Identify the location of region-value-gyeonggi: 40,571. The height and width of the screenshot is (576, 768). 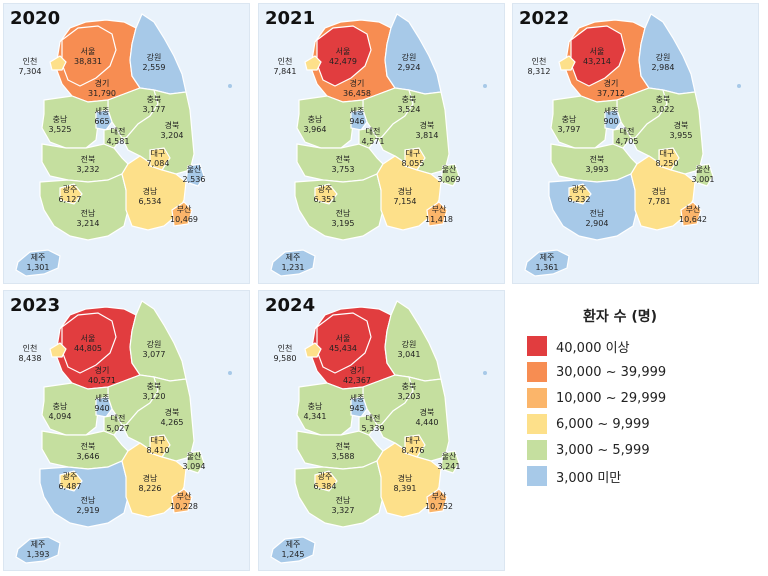
(102, 380).